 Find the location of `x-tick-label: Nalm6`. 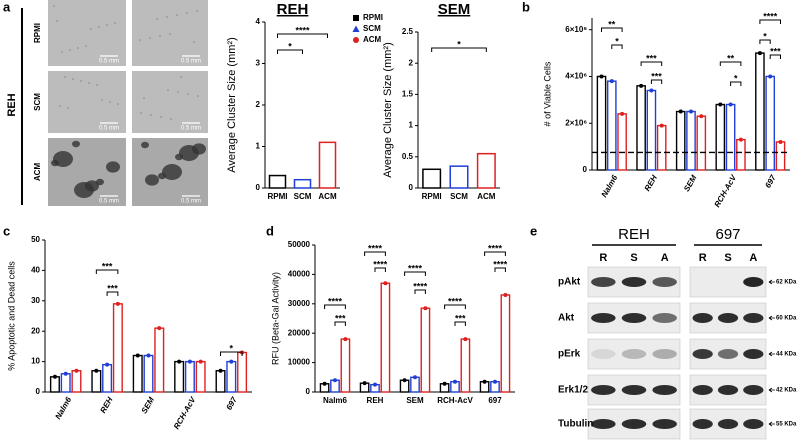

x-tick-label: Nalm6 is located at coordinates (610, 186).